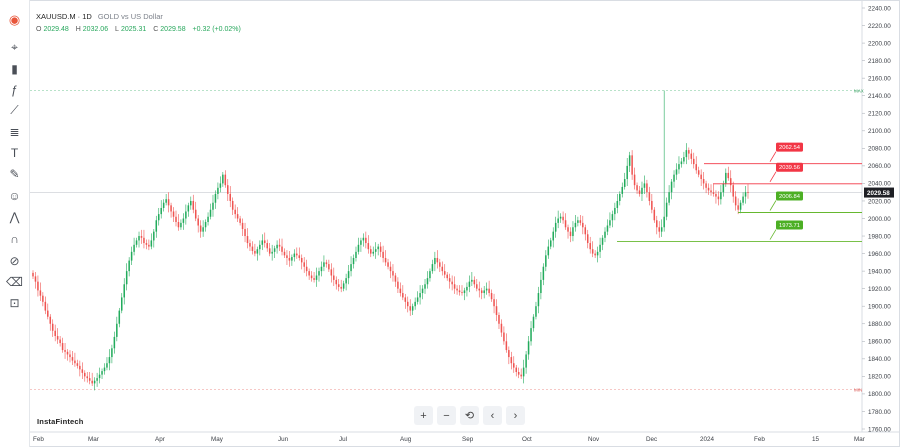  What do you see at coordinates (14, 195) in the screenshot?
I see `smile-icon: ☺` at bounding box center [14, 195].